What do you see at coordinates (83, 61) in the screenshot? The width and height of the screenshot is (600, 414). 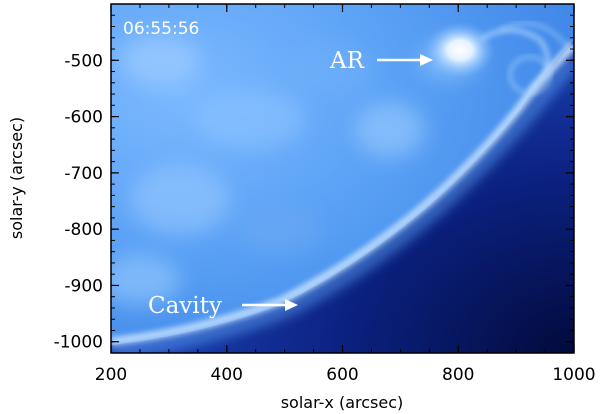 I see `y-tick-label: -500` at bounding box center [83, 61].